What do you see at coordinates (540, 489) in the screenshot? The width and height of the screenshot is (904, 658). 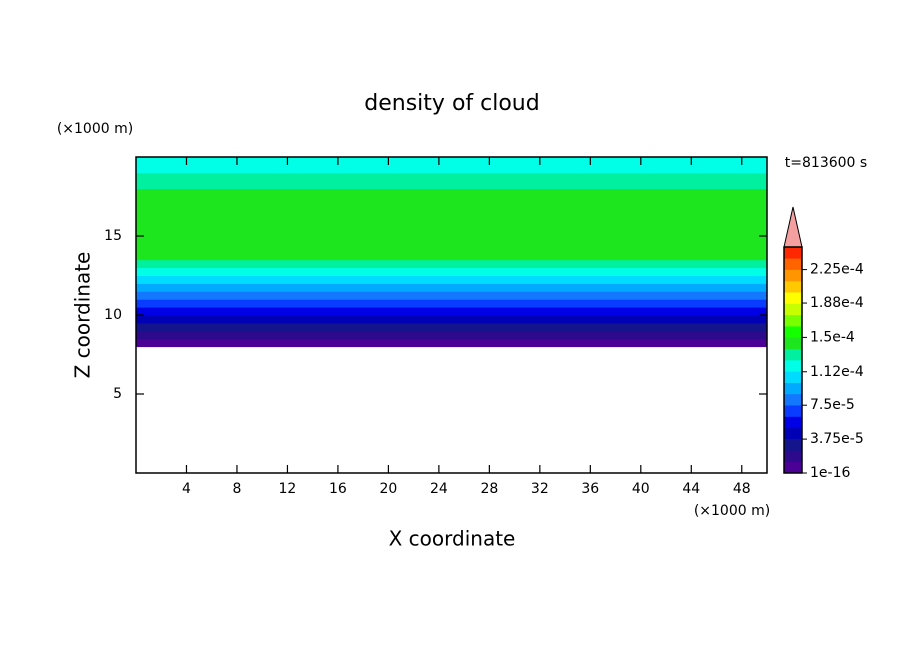 I see `x-tick-label: 32` at bounding box center [540, 489].